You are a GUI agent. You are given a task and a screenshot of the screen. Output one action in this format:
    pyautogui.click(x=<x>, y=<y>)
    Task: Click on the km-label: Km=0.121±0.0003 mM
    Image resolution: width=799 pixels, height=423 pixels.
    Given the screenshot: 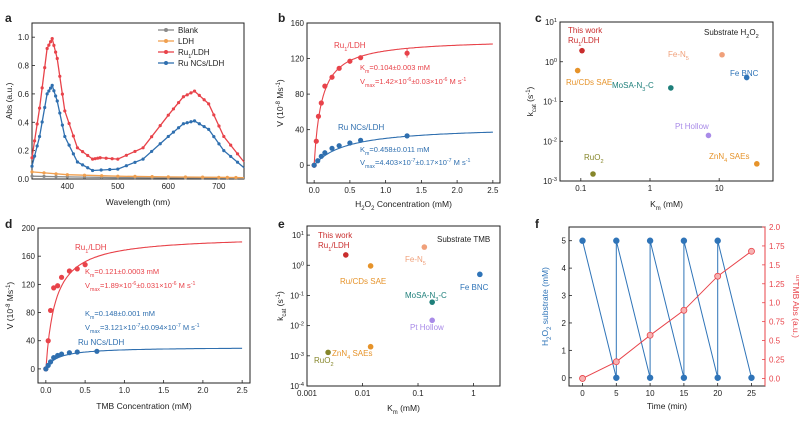 What is the action you would take?
    pyautogui.click(x=122, y=273)
    